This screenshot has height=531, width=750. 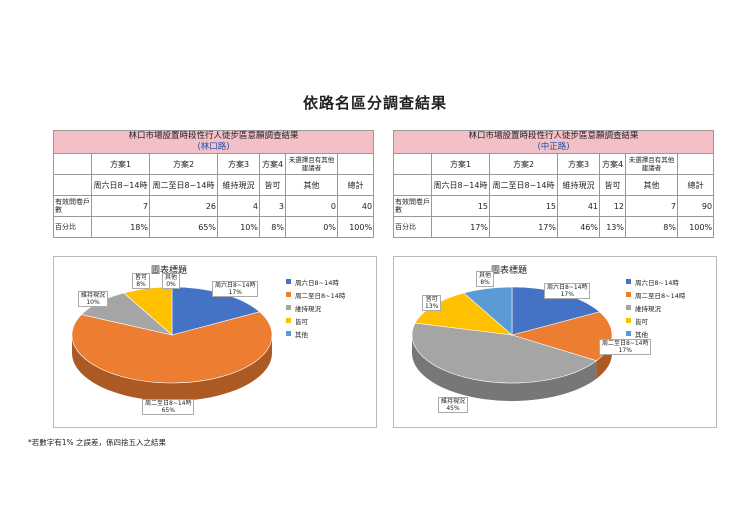 I want to click on pie-data-label: 維持現況 10%, so click(x=93, y=299).